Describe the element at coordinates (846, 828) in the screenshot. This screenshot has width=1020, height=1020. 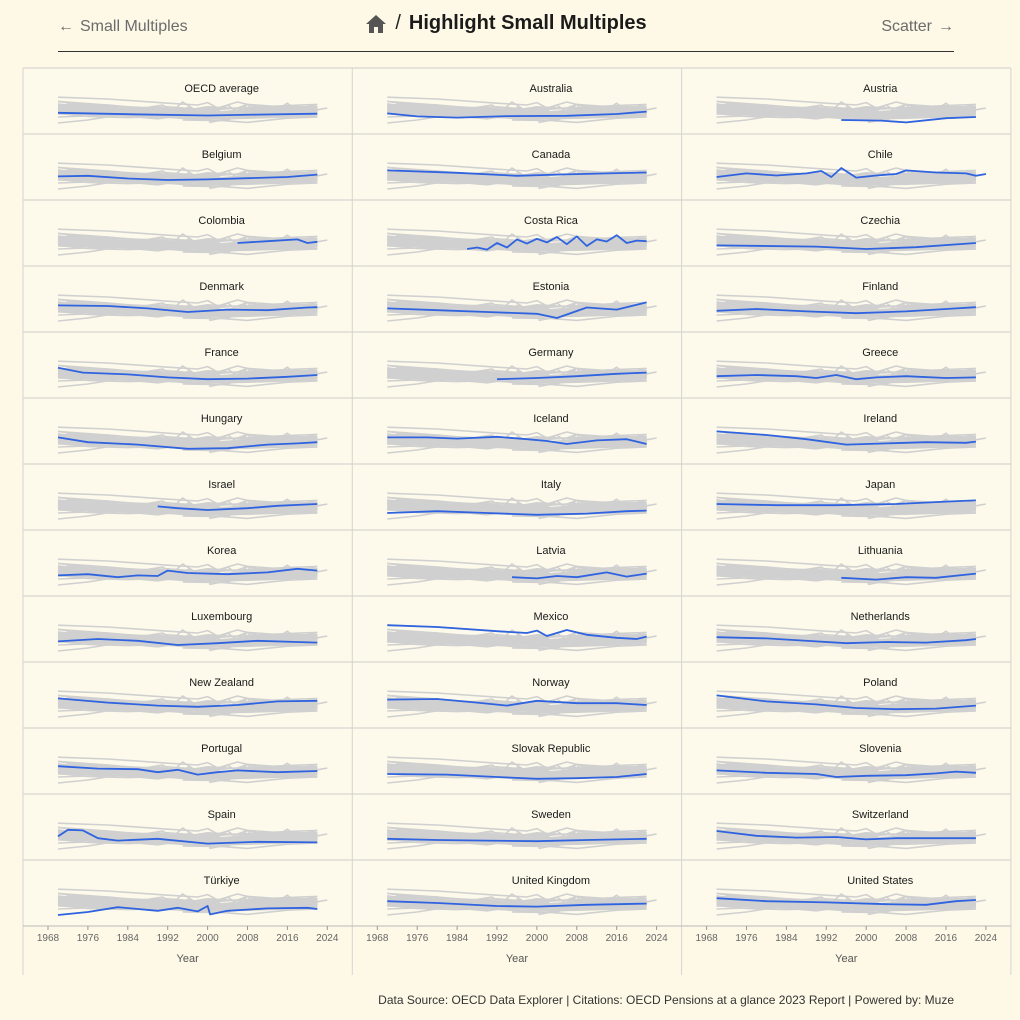
I see `panel: Switzerland` at that location.